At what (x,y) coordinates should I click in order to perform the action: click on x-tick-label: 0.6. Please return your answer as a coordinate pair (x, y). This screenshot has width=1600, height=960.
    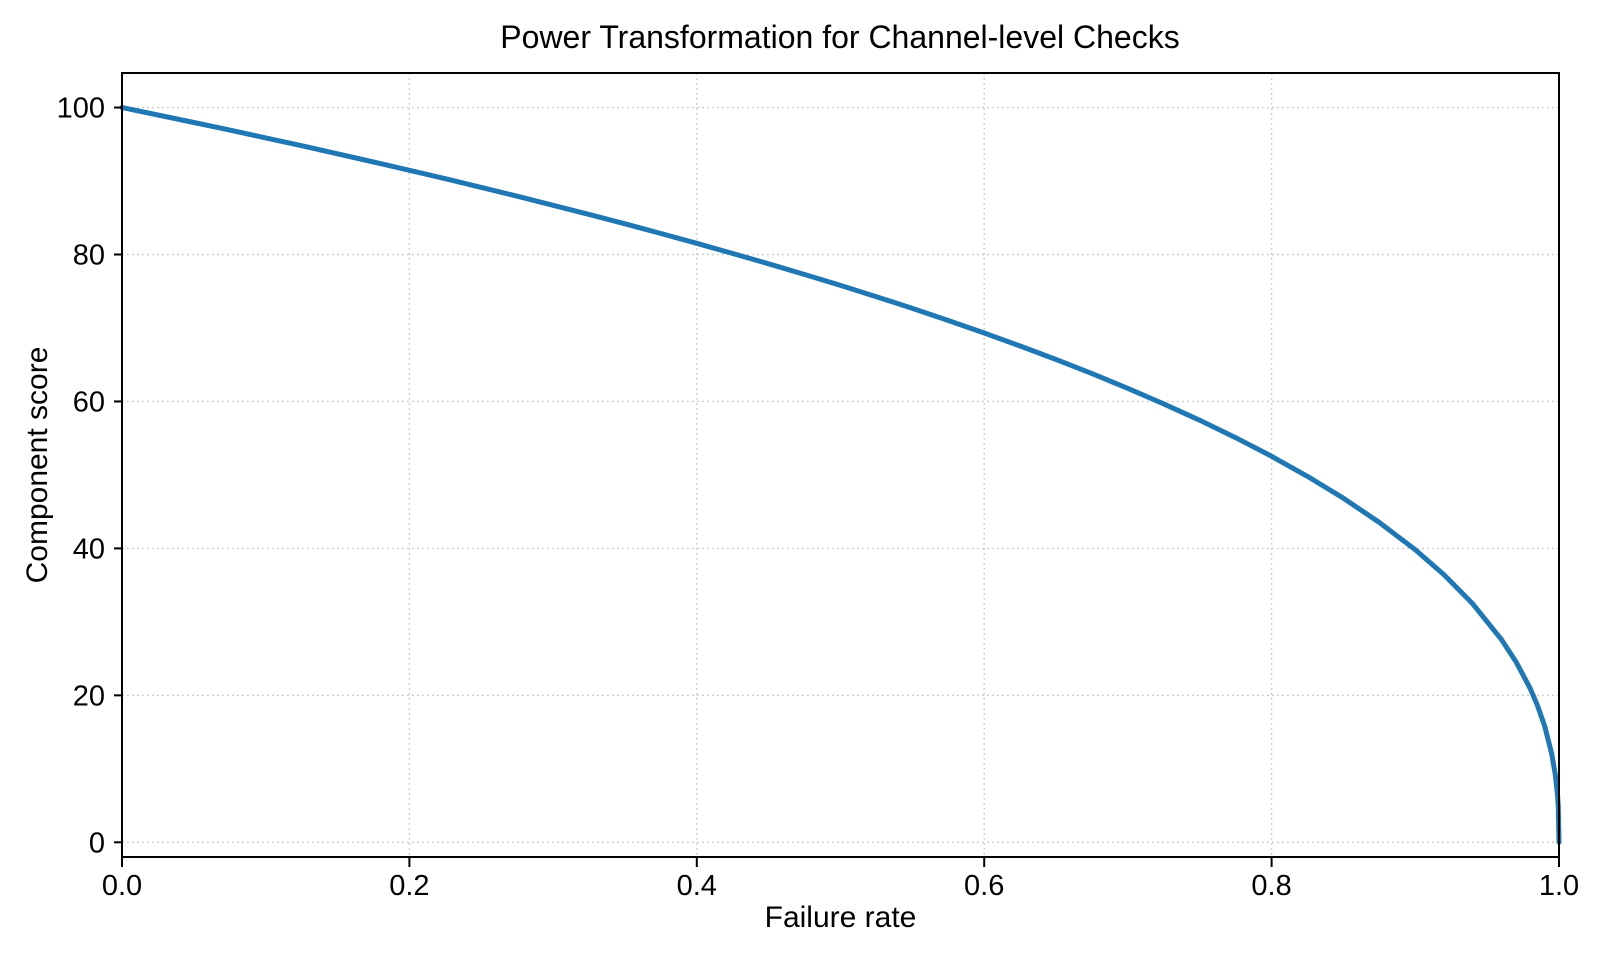
    Looking at the image, I should click on (984, 886).